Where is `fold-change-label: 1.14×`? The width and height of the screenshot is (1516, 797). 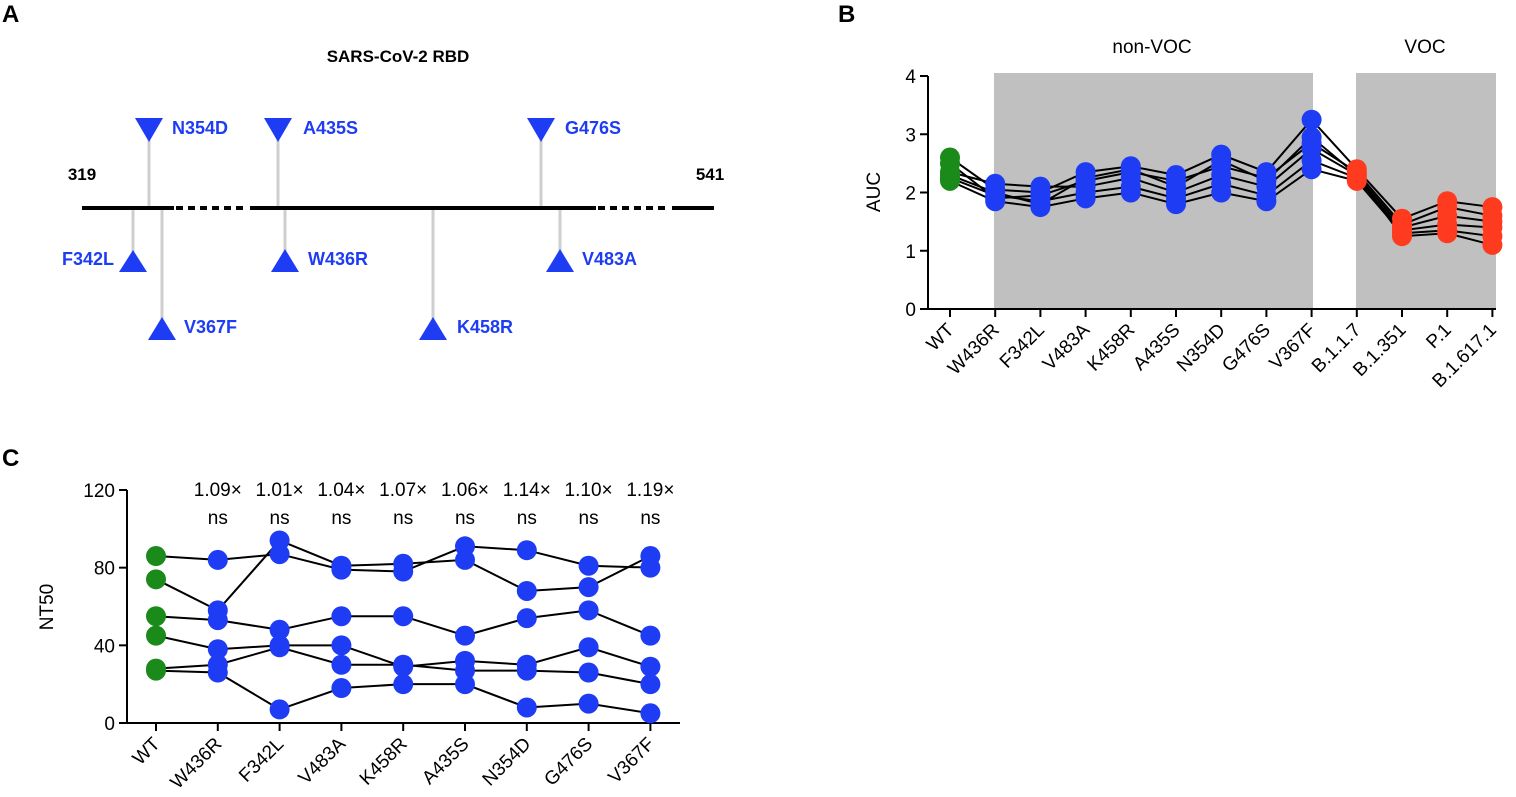 fold-change-label: 1.14× is located at coordinates (527, 490).